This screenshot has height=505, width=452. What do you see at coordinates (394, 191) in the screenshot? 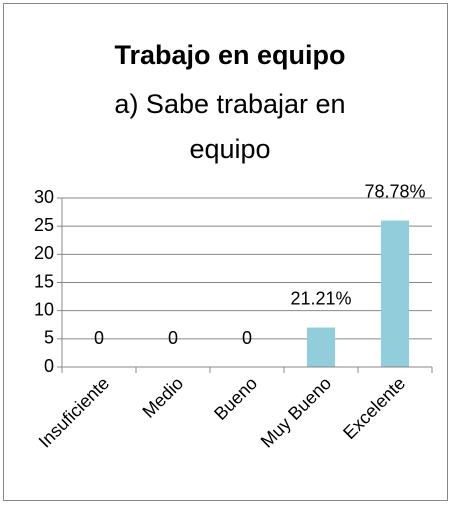
I see `data-label: 78.78%` at bounding box center [394, 191].